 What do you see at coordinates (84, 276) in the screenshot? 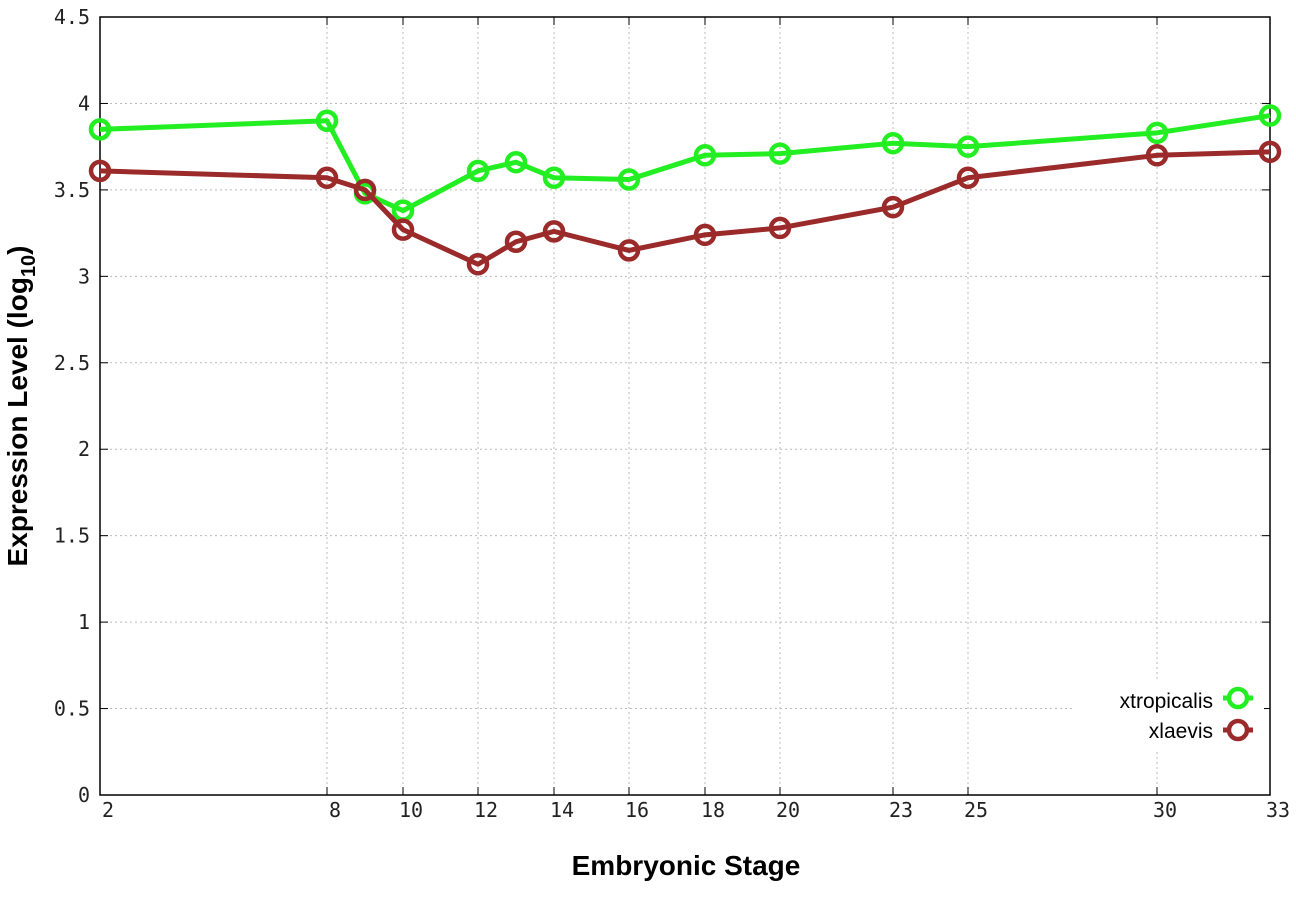
I see `y-tick-label: 3` at bounding box center [84, 276].